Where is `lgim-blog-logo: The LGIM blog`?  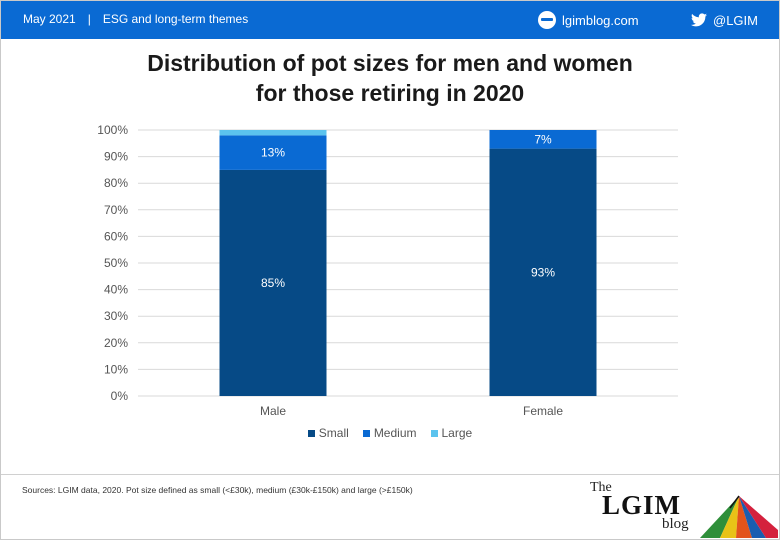 lgim-blog-logo: The LGIM blog is located at coordinates (679, 508).